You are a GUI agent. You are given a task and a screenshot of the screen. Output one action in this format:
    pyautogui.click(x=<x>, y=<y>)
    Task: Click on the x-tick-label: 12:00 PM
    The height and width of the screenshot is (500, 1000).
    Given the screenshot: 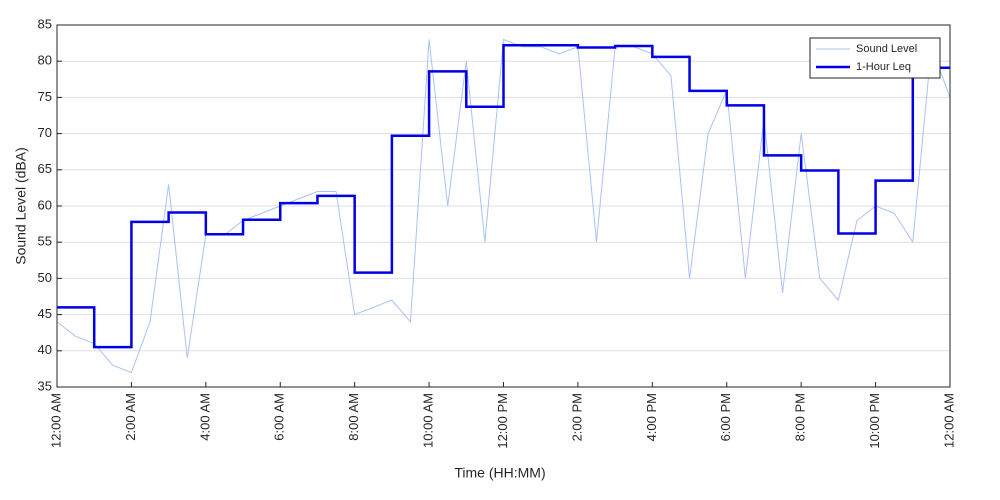 What is the action you would take?
    pyautogui.click(x=502, y=421)
    